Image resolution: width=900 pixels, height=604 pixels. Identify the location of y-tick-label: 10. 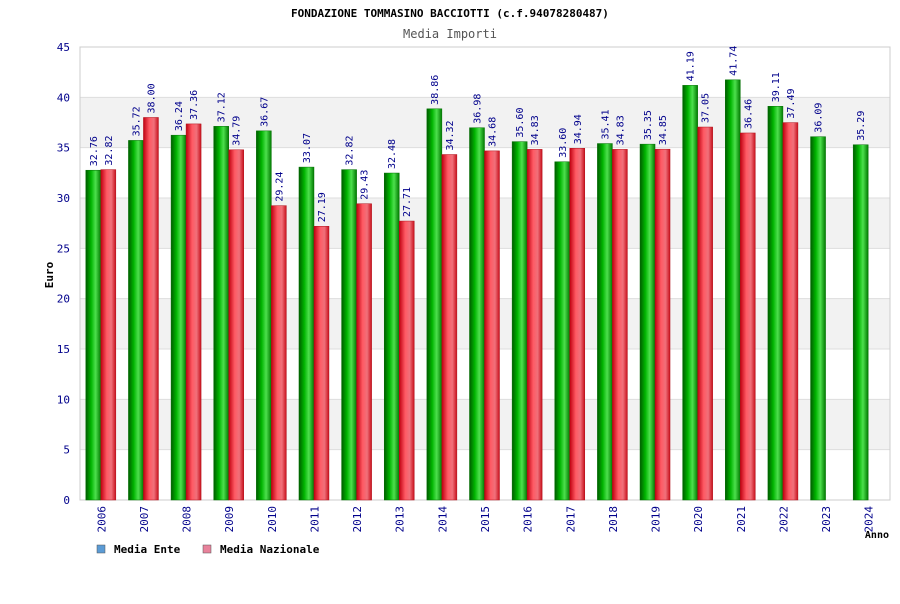
(63, 399).